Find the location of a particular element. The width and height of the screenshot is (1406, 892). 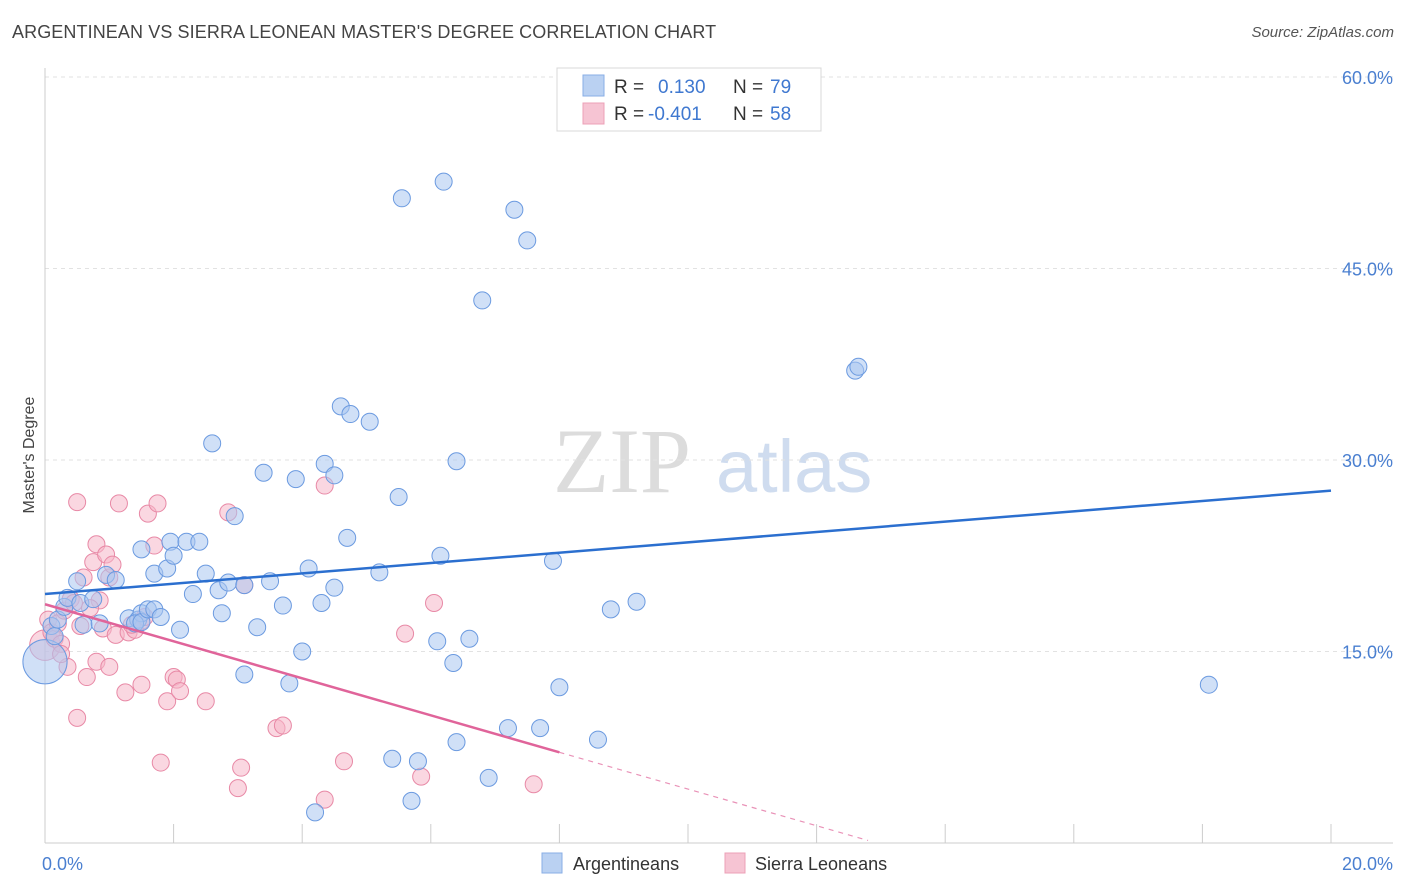

y-tick-label: 30.0% is located at coordinates (1367, 461).